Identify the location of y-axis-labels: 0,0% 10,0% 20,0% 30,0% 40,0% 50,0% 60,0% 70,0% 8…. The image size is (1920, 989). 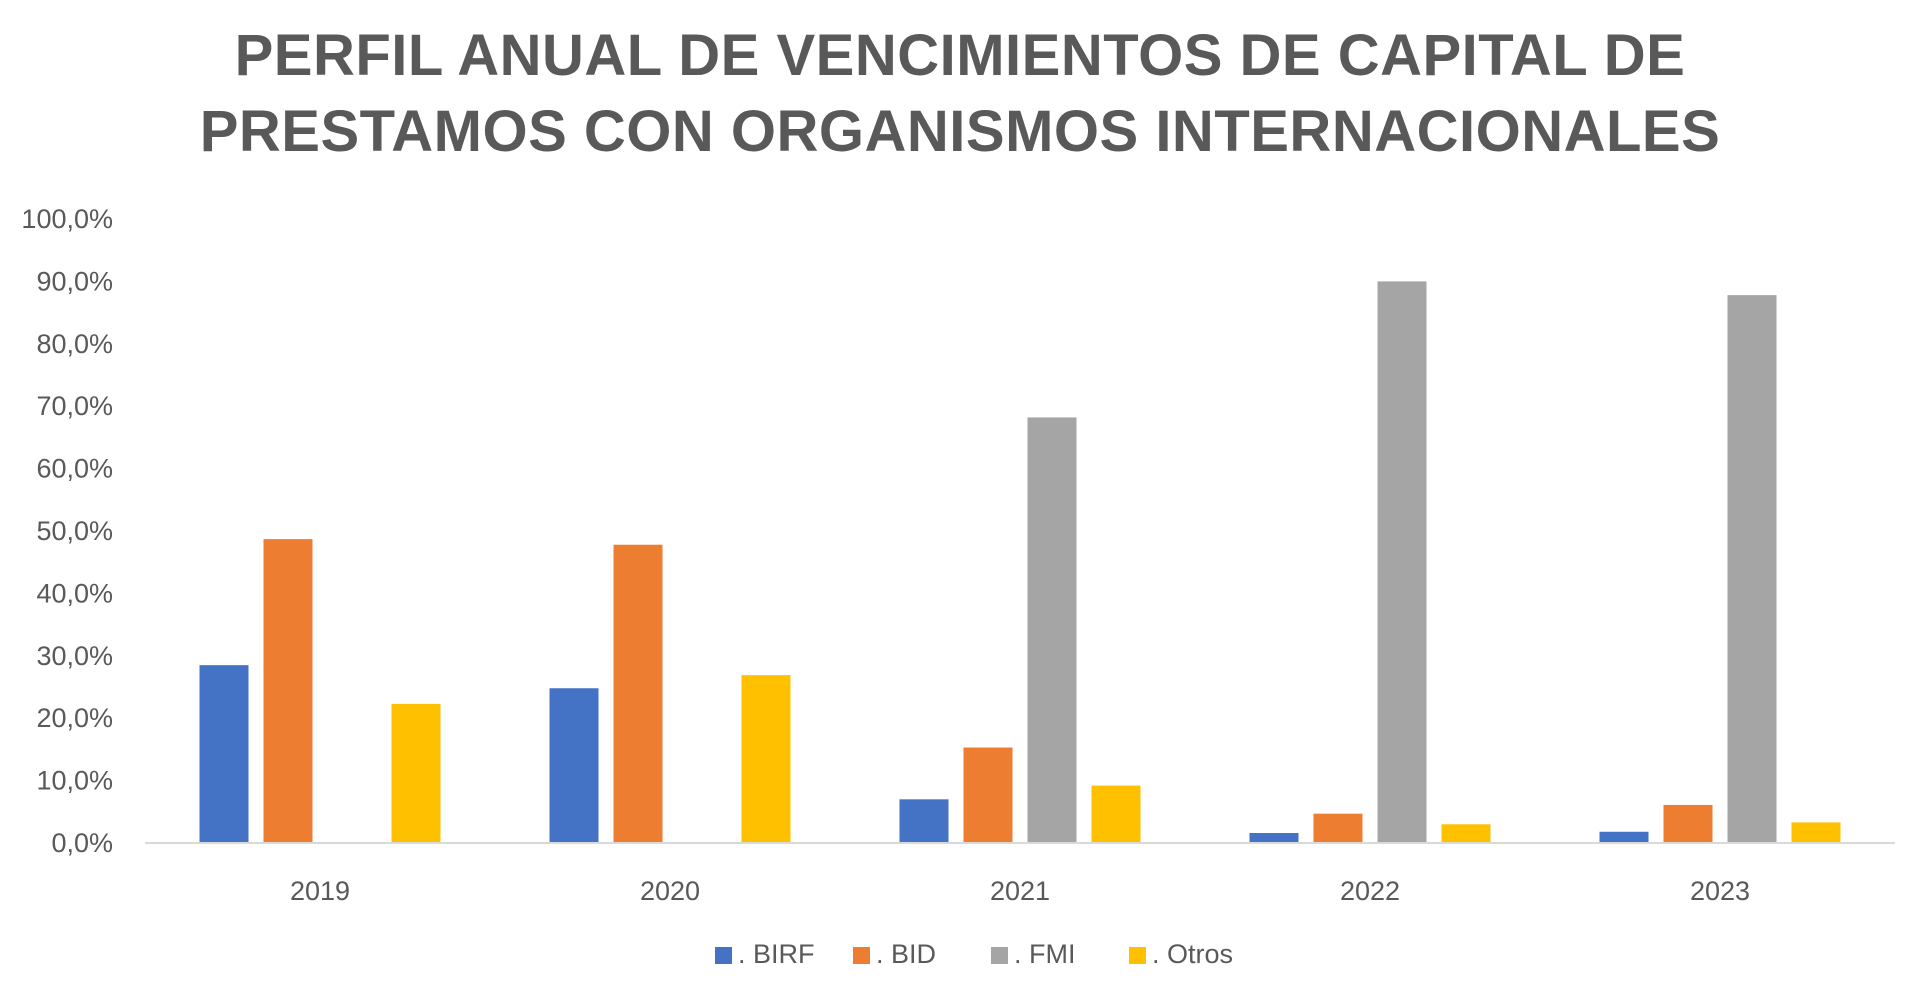
(67, 531).